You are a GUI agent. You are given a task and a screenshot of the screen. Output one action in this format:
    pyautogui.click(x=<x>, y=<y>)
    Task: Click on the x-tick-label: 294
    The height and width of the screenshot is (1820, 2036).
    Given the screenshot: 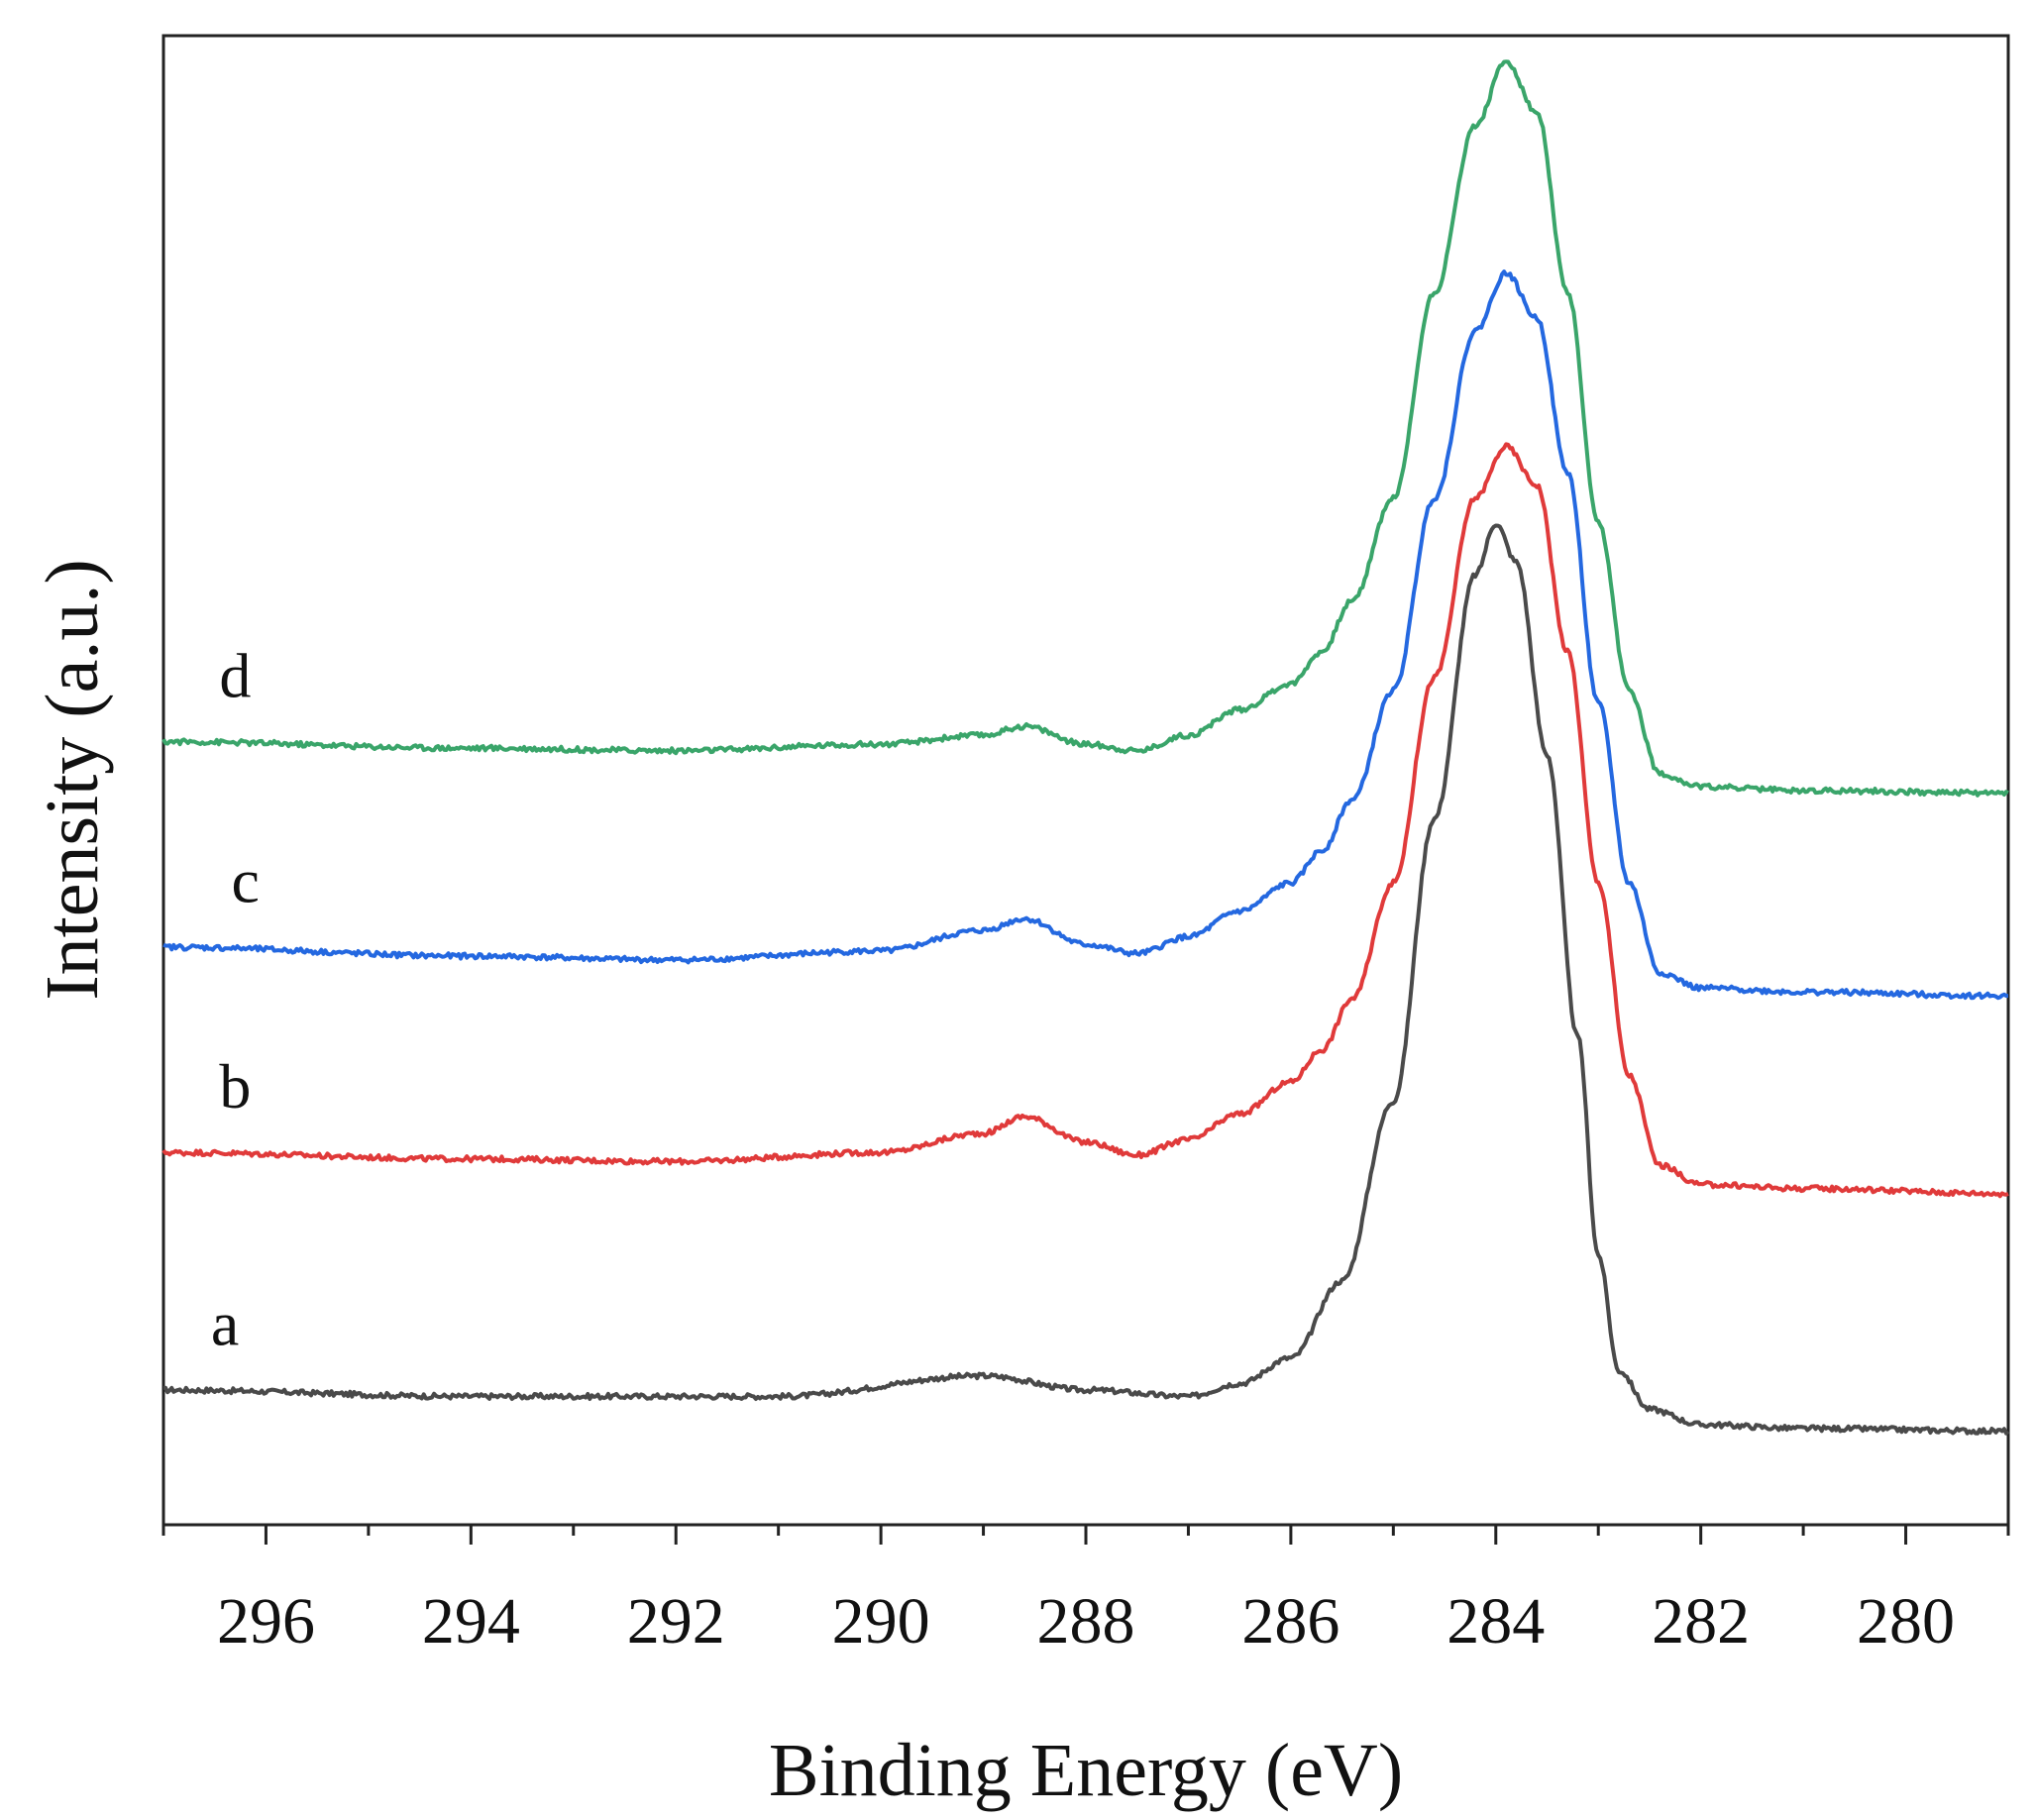 What is the action you would take?
    pyautogui.click(x=471, y=1621)
    